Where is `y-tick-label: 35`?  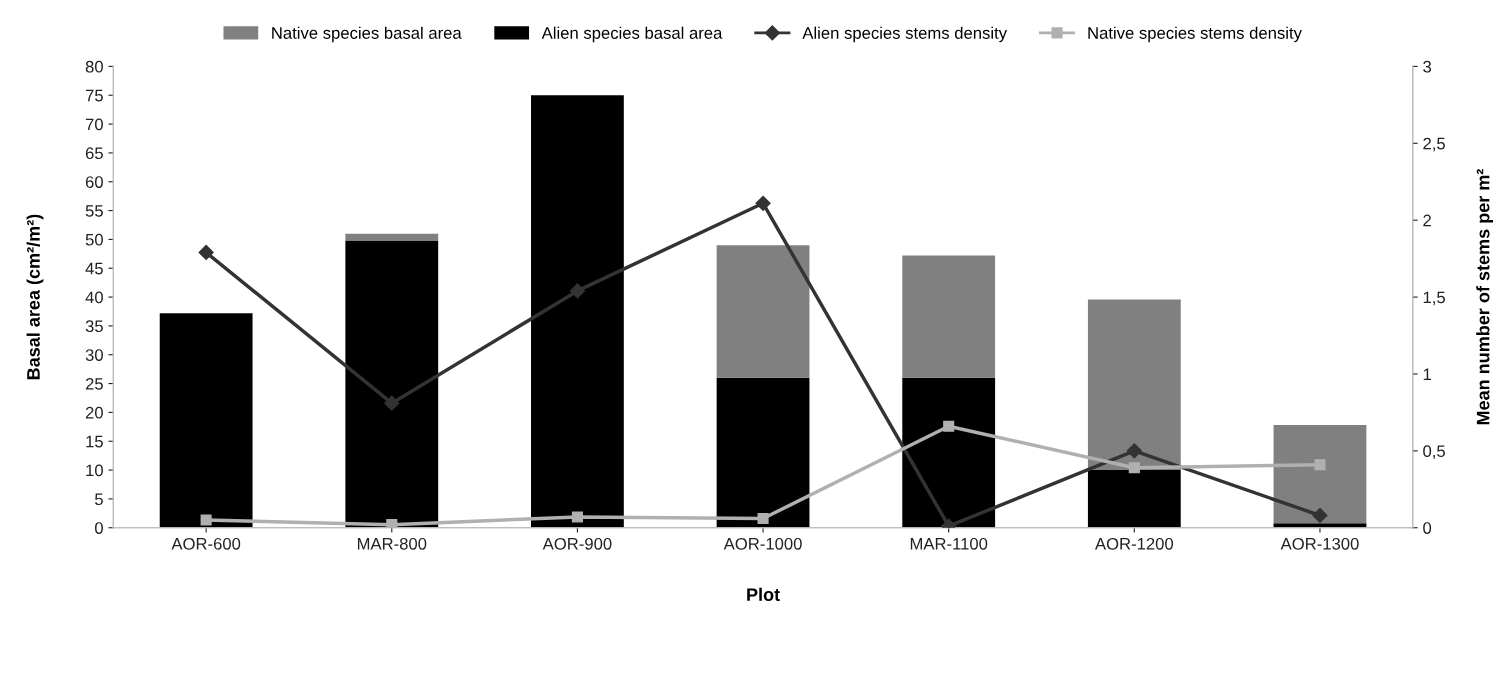 y-tick-label: 35 is located at coordinates (94, 326).